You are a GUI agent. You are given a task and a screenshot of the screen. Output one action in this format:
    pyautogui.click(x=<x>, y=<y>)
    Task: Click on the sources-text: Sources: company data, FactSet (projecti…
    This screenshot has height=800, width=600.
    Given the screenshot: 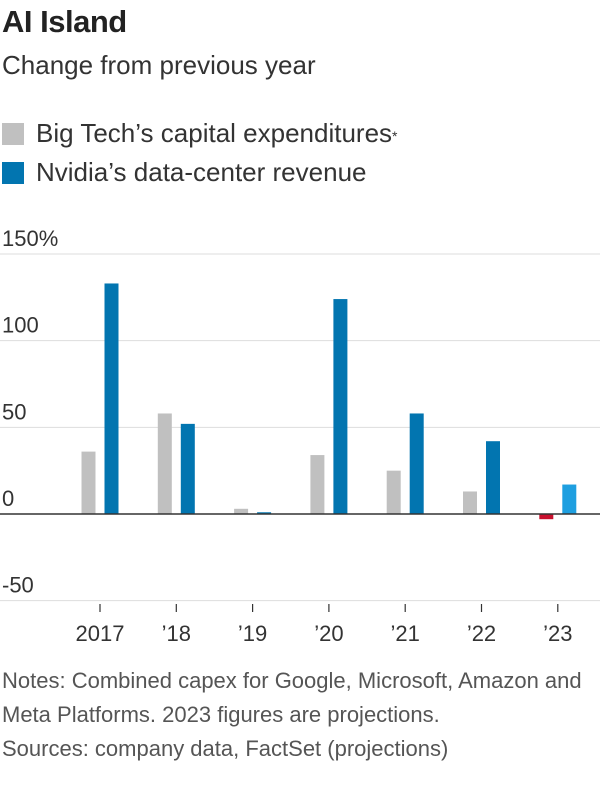 What is the action you would take?
    pyautogui.click(x=225, y=748)
    